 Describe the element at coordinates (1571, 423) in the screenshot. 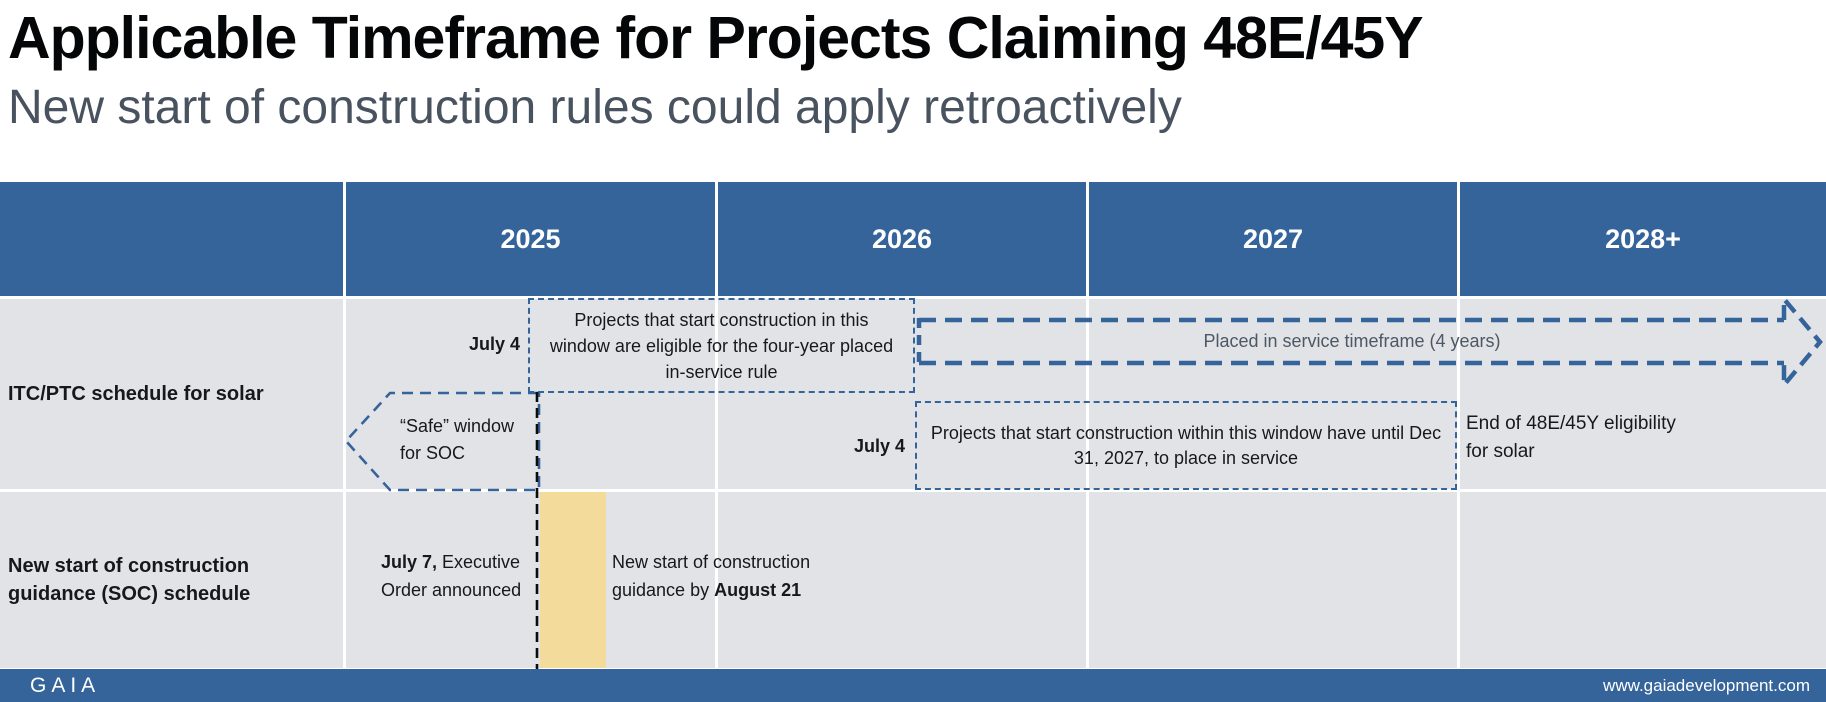

I see `end-of-eligibility-line1: End of 48E/45Y eligibility` at that location.